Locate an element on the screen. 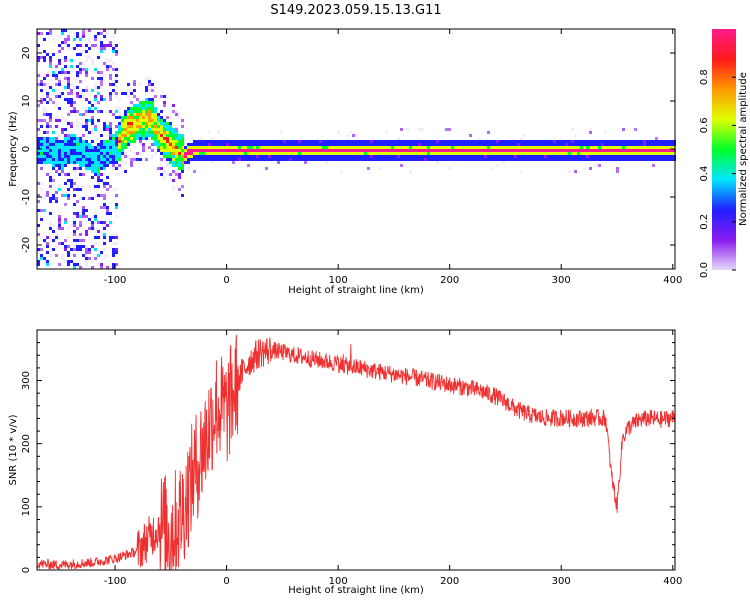 The width and height of the screenshot is (750, 600). snr-y-tick-label: 300 is located at coordinates (26, 380).